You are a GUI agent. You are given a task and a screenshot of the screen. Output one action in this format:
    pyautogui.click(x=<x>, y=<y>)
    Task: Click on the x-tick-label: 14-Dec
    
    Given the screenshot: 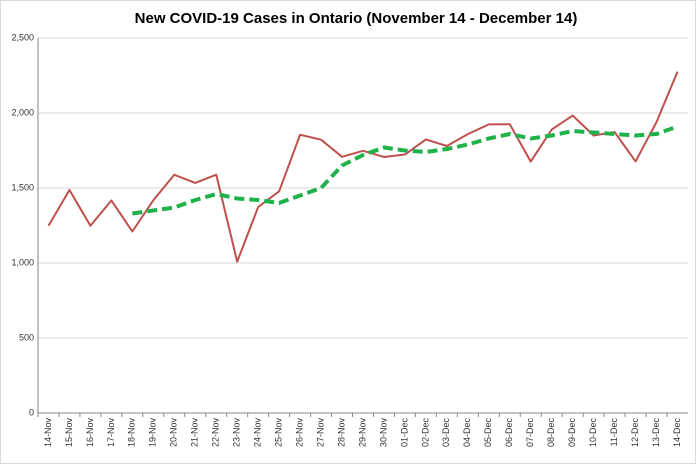 What is the action you would take?
    pyautogui.click(x=677, y=433)
    